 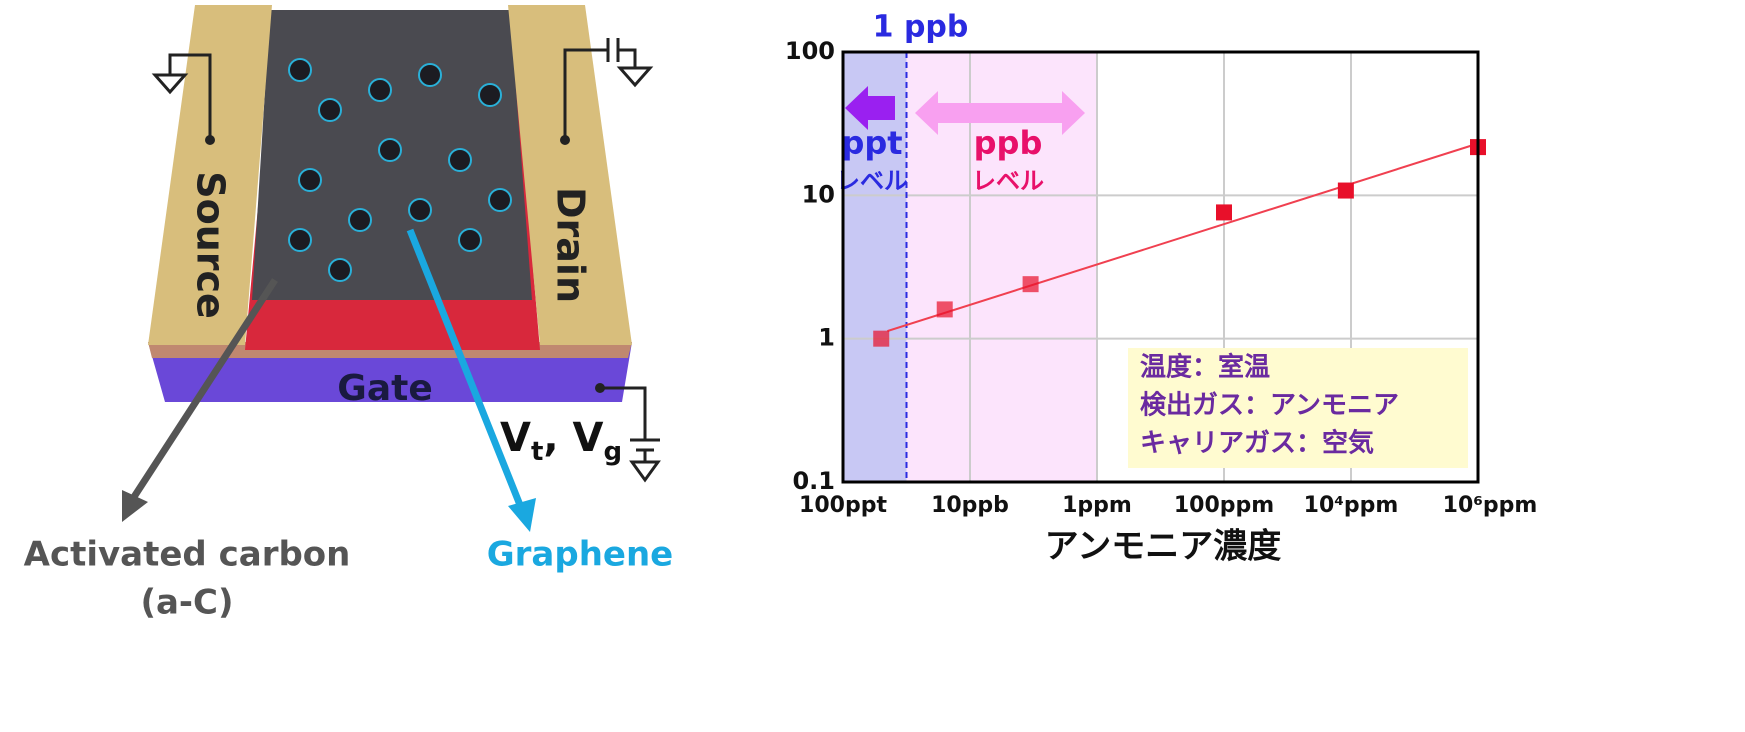 I want to click on info-text: 温度：室温, so click(x=1205, y=367).